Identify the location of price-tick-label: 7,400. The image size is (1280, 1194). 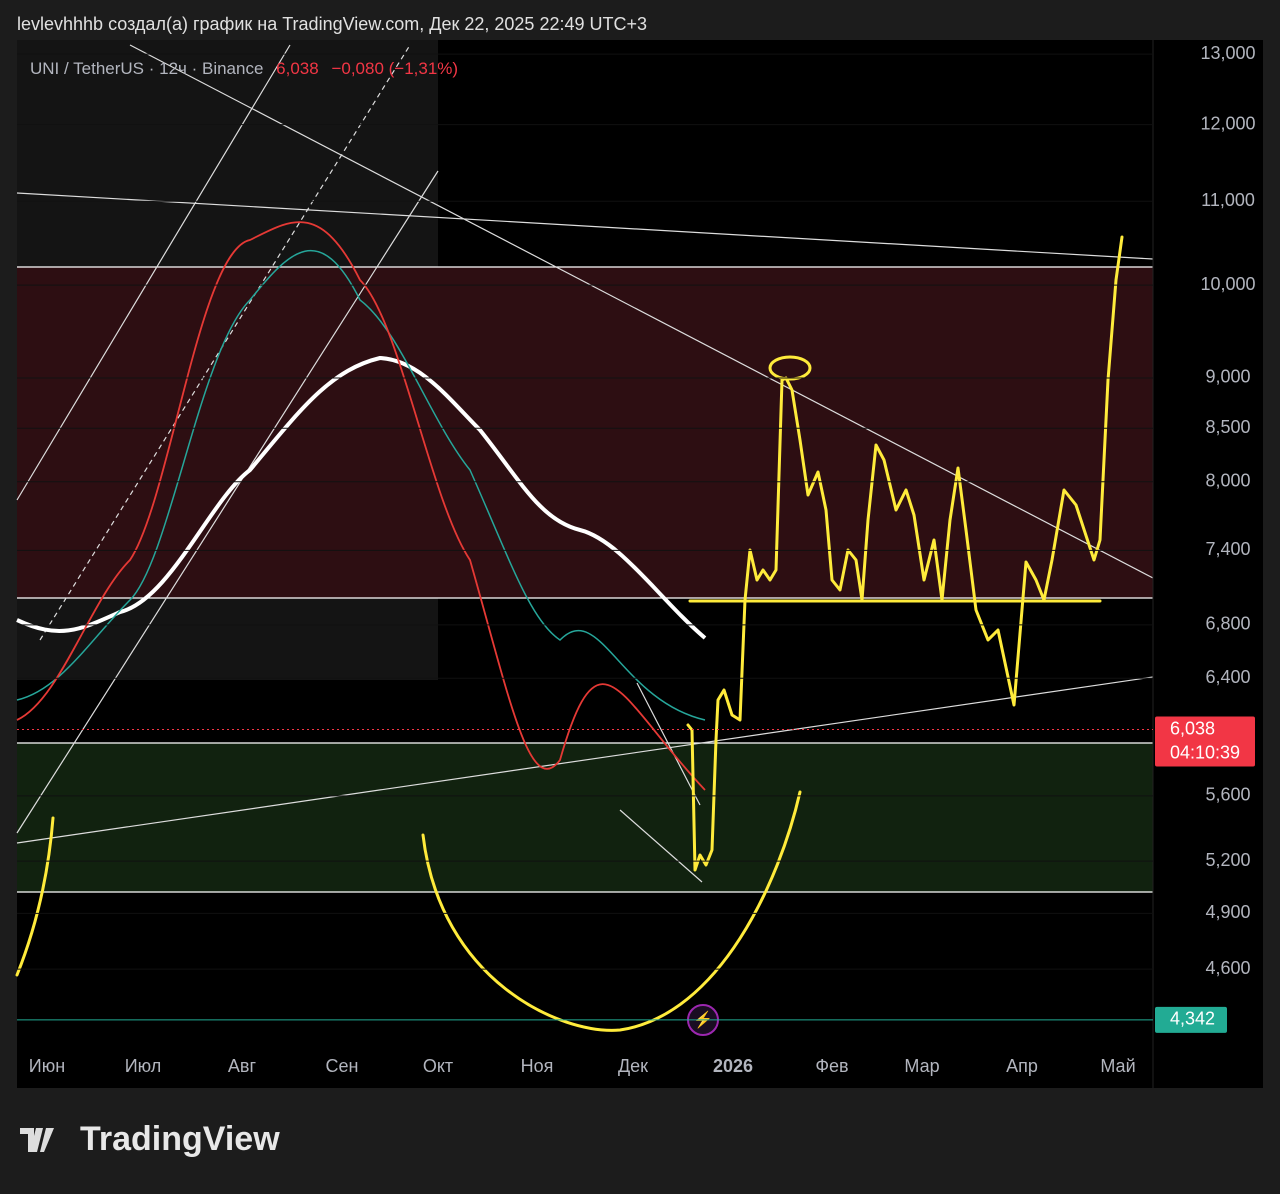
(1227, 549).